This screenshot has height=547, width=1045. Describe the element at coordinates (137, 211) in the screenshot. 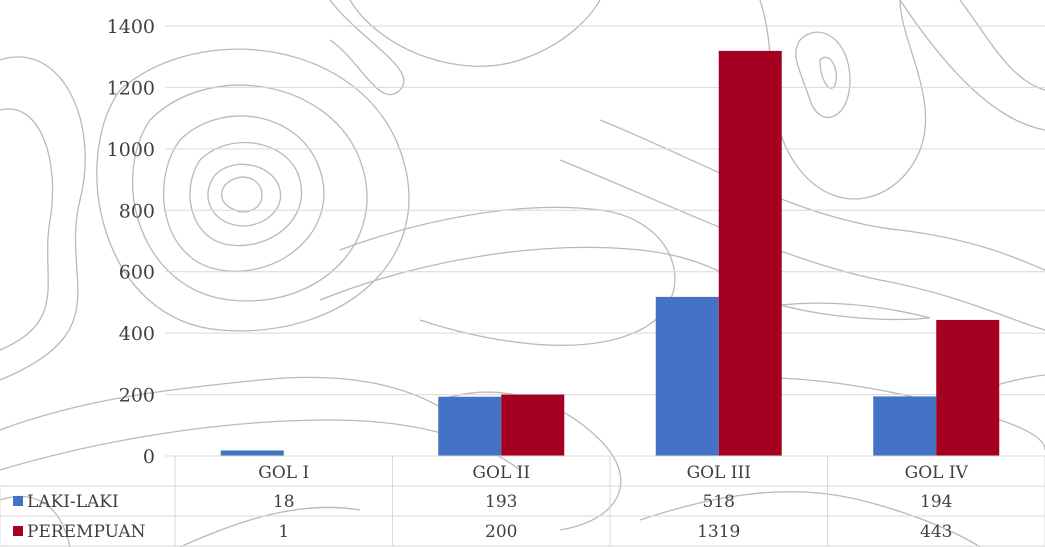

I see `y-tick-label: 800` at that location.